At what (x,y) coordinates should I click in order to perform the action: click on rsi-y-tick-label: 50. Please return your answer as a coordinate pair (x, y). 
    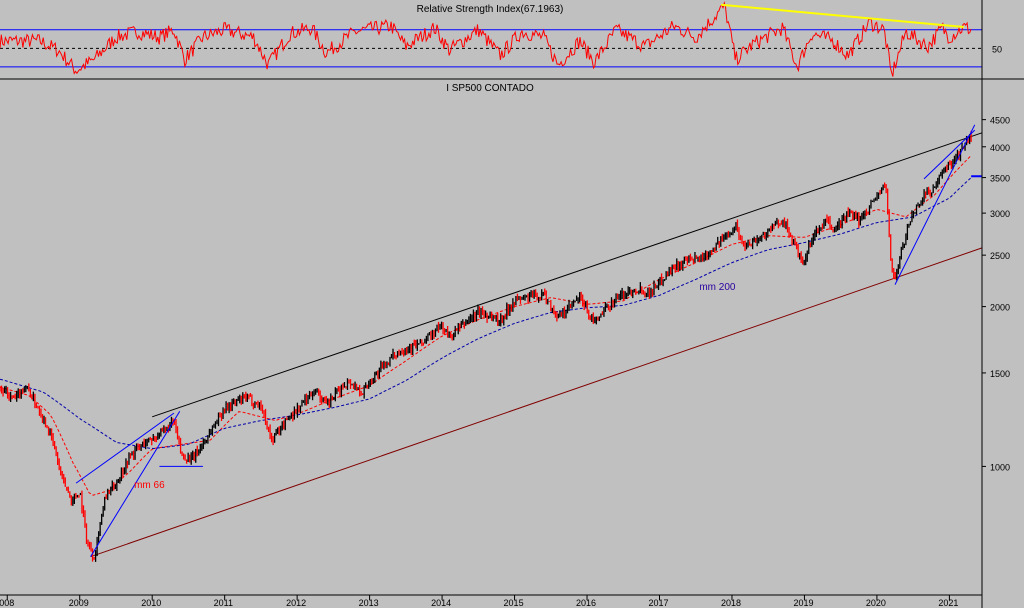
    Looking at the image, I should click on (997, 49).